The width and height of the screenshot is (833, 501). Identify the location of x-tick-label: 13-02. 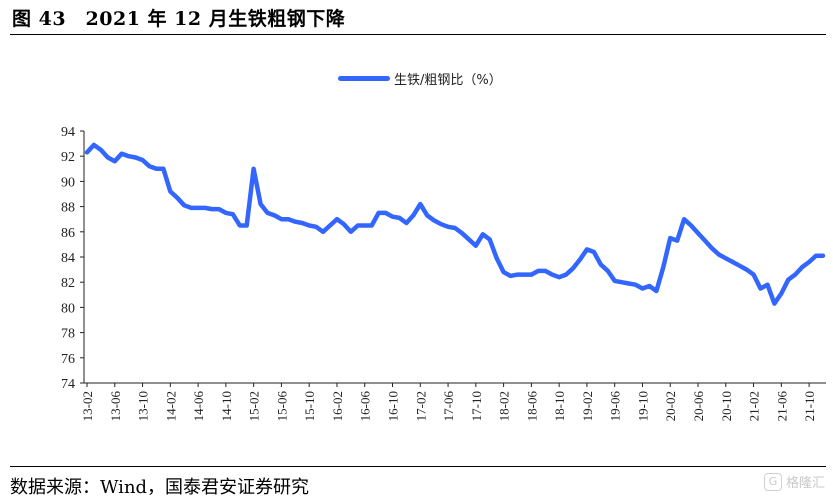
(87, 406).